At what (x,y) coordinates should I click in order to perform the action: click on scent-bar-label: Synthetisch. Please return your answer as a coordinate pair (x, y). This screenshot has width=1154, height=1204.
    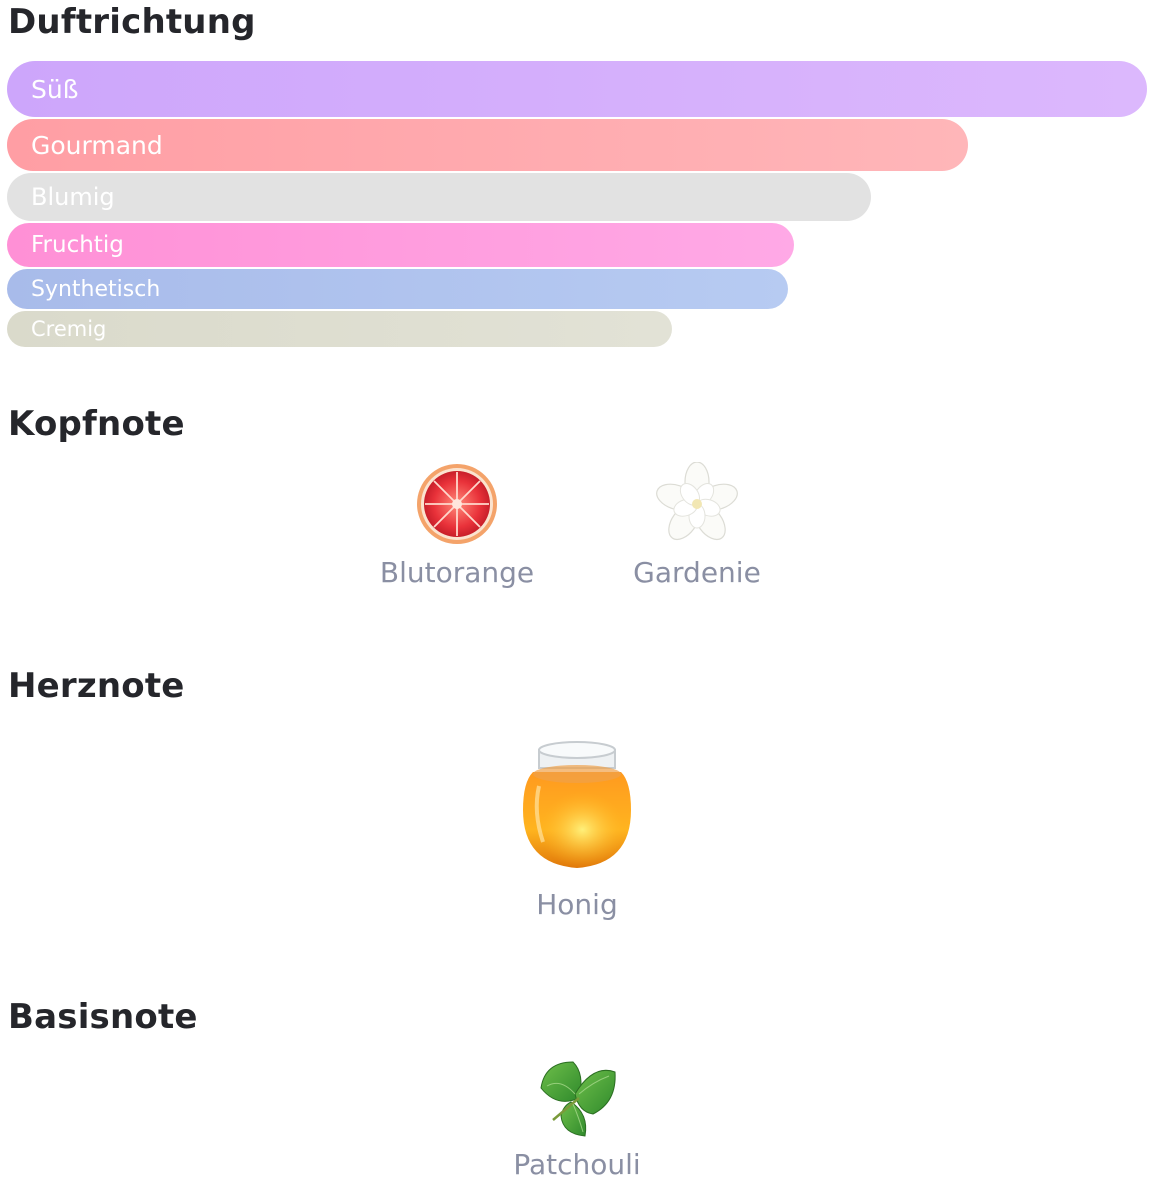
    Looking at the image, I should click on (96, 289).